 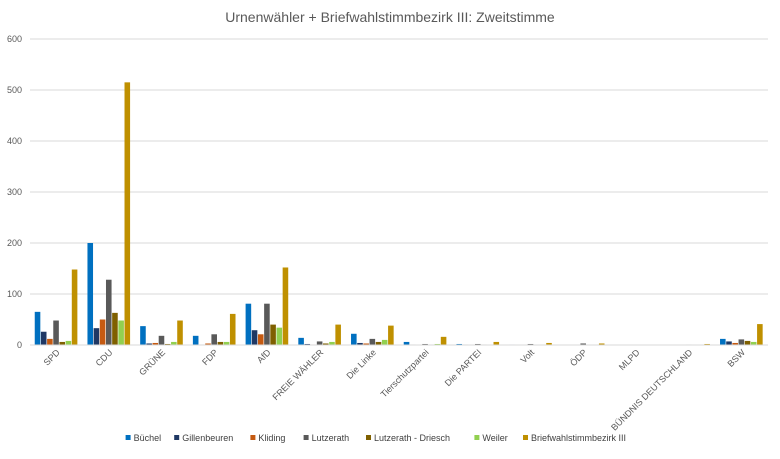 What do you see at coordinates (412, 438) in the screenshot?
I see `legend-label: Lutzerath - Driesch` at bounding box center [412, 438].